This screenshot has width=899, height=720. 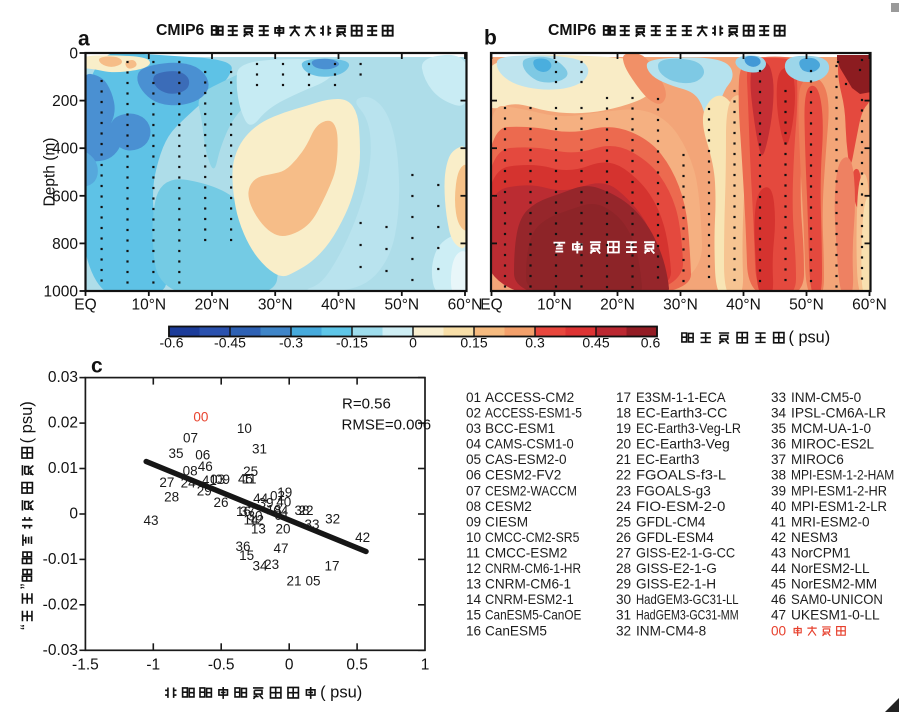 I want to click on svg-text: 04, so click(x=474, y=444).